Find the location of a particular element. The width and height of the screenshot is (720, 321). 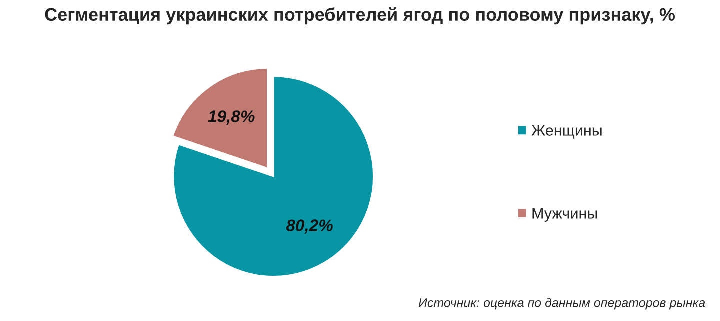

data-label: 19,8% is located at coordinates (231, 117).